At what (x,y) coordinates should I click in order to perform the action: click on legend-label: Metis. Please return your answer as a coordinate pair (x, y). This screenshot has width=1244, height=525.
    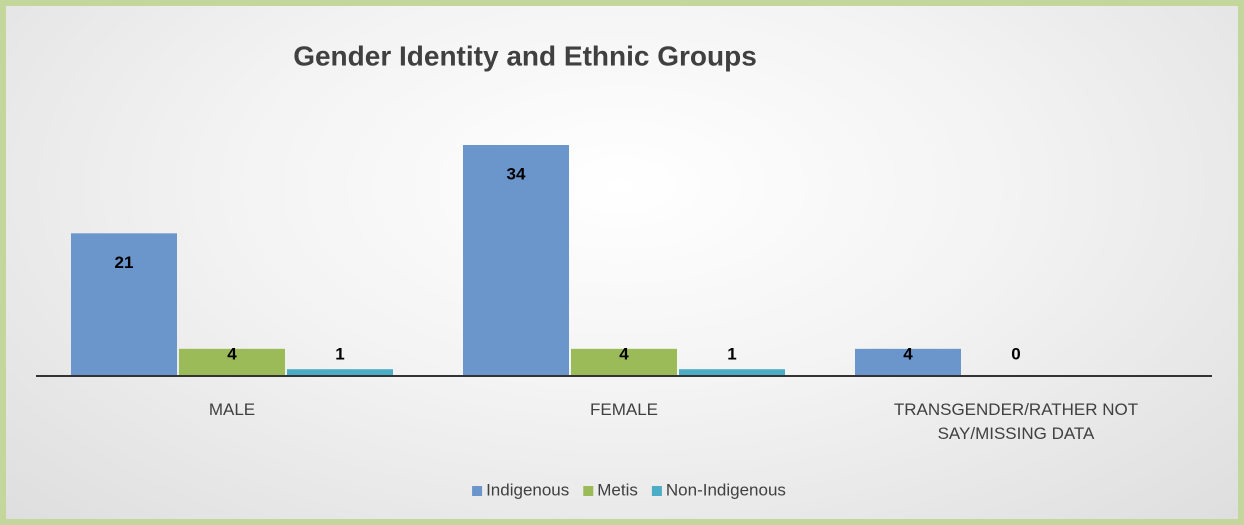
    Looking at the image, I should click on (617, 489).